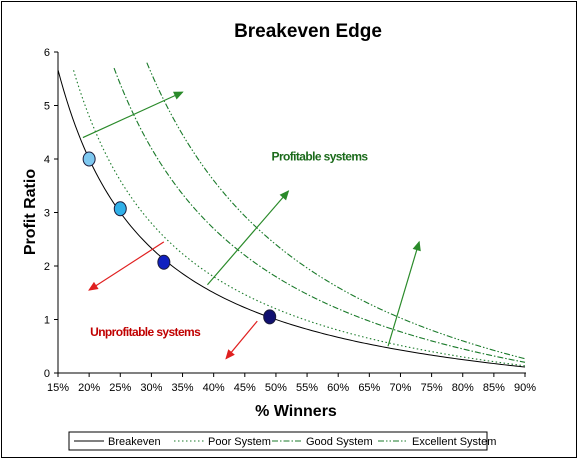 The width and height of the screenshot is (580, 461). I want to click on legend-label: Excellent System, so click(454, 442).